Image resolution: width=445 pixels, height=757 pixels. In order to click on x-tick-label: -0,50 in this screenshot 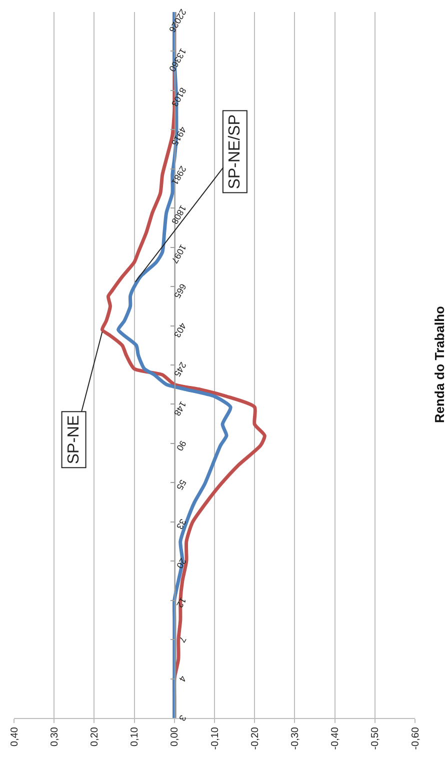, I will do `click(376, 738)`.